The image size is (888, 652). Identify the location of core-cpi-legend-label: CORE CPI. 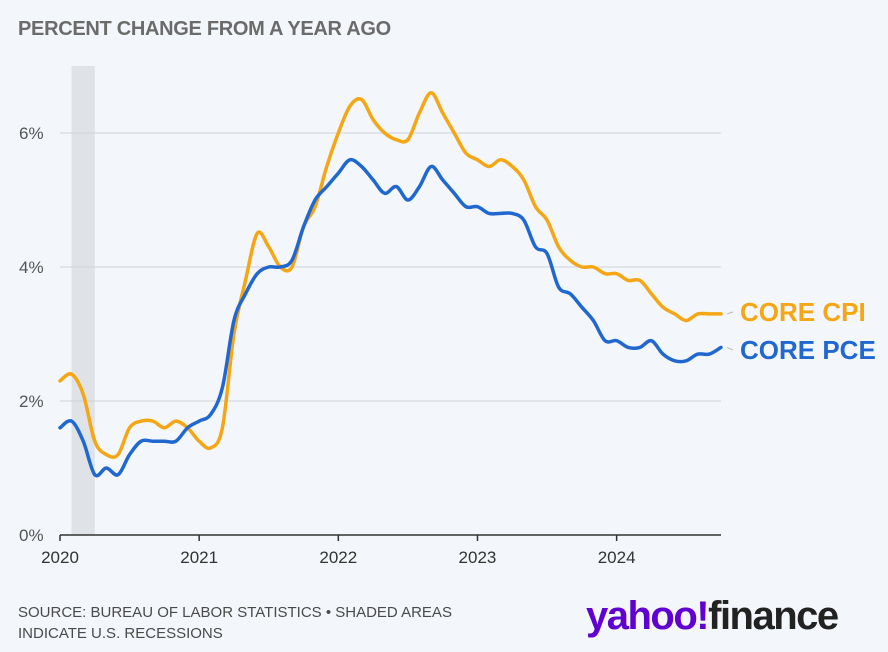
(803, 312).